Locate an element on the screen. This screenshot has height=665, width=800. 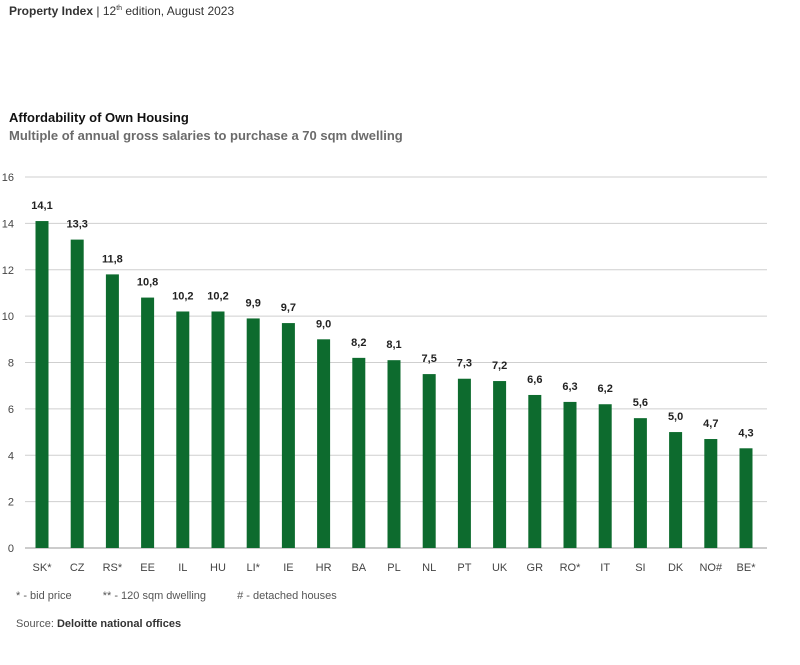
value-label-8: 9,0 is located at coordinates (323, 324).